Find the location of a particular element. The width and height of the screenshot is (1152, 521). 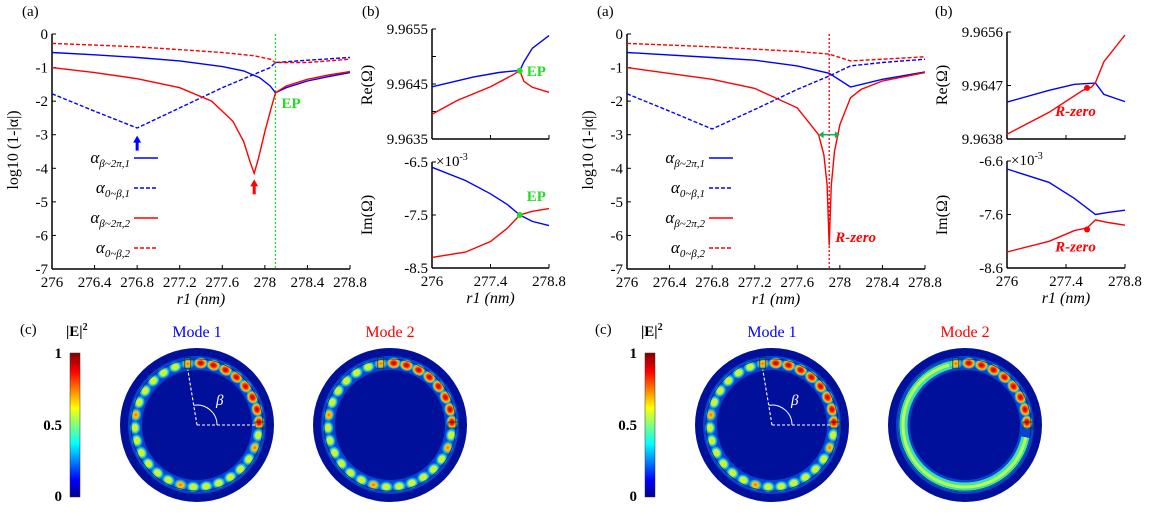

y-axis-label: Im(Ω) is located at coordinates (942, 215).